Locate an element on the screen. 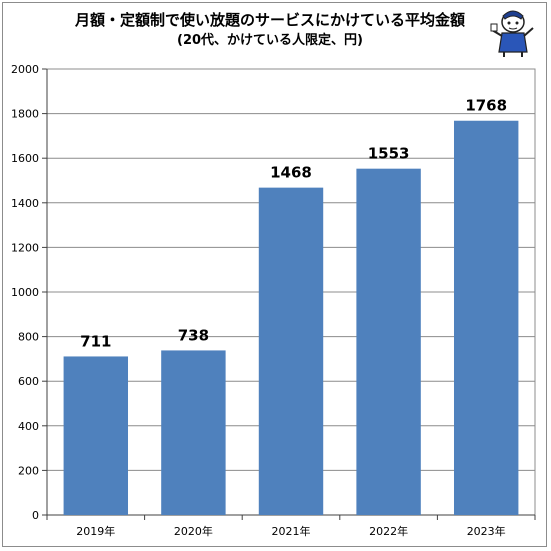 The width and height of the screenshot is (551, 551). data-label: 1468 is located at coordinates (291, 173).